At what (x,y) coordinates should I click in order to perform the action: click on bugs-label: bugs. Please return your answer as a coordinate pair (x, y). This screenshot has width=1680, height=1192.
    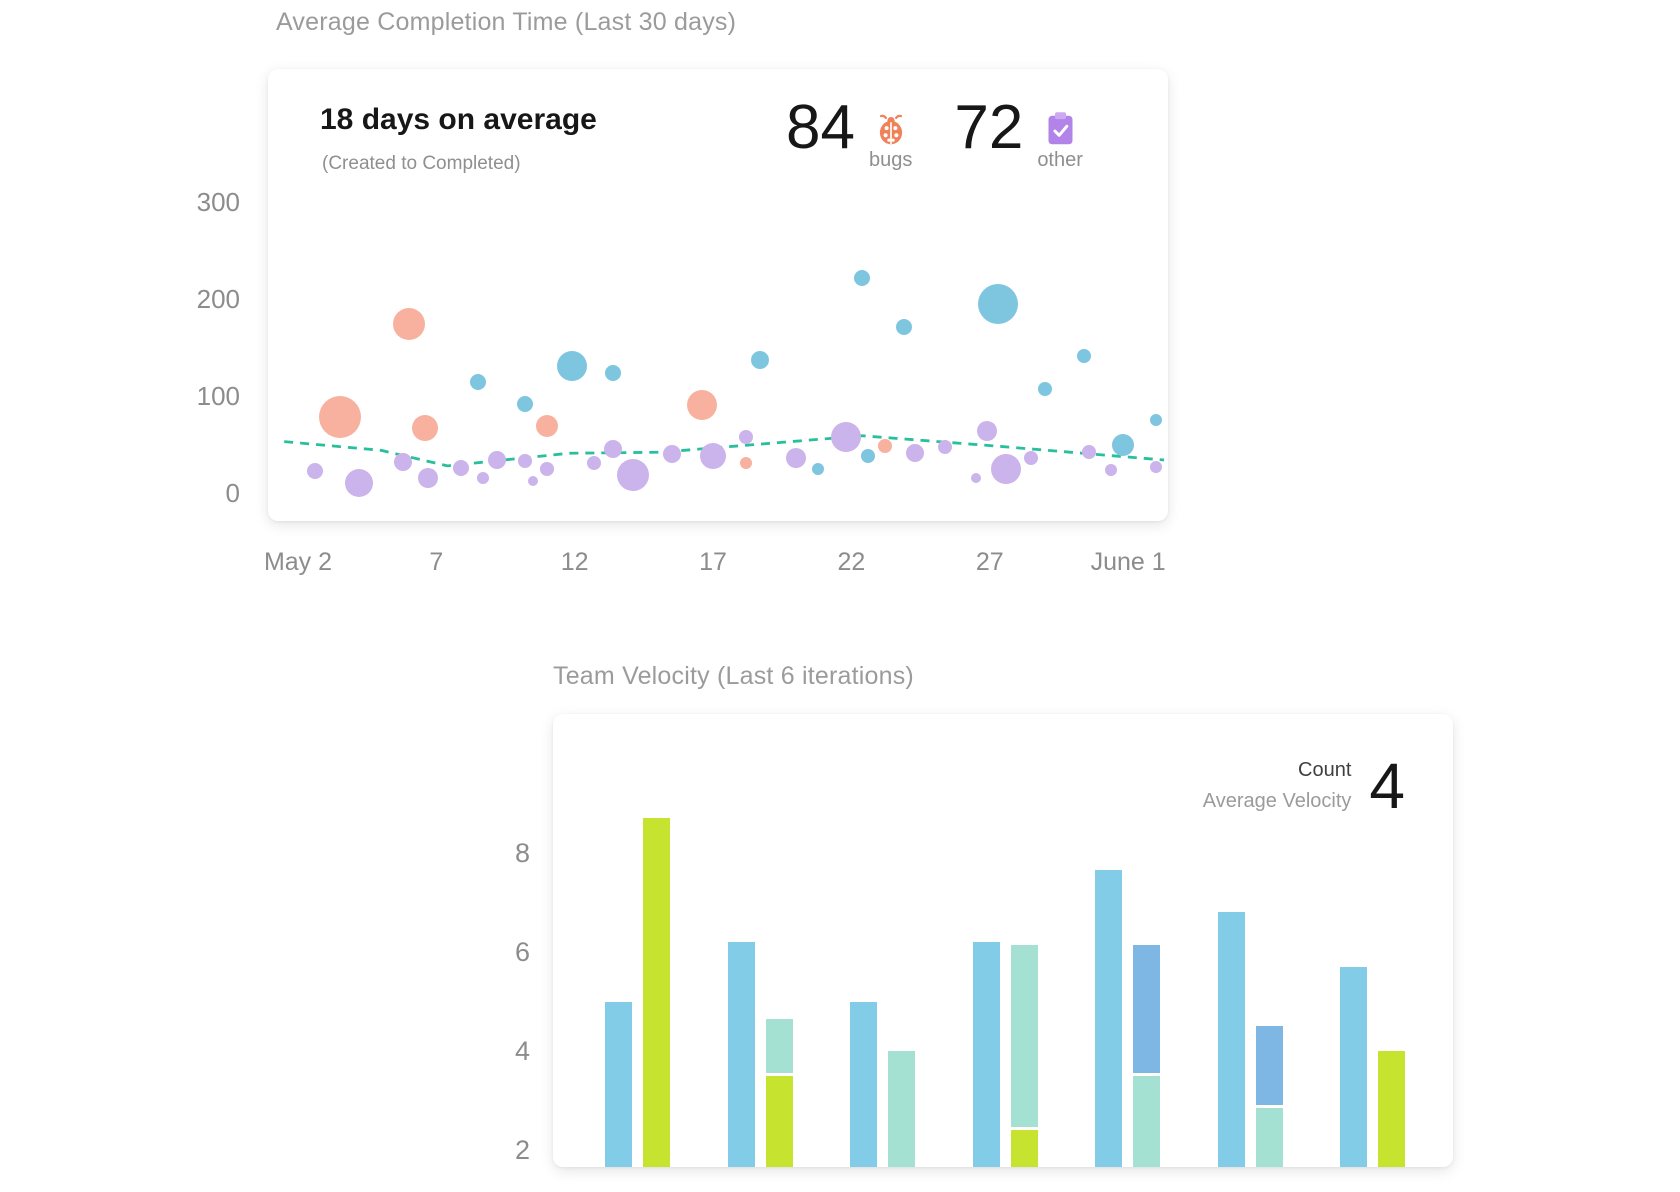
    Looking at the image, I should click on (890, 160).